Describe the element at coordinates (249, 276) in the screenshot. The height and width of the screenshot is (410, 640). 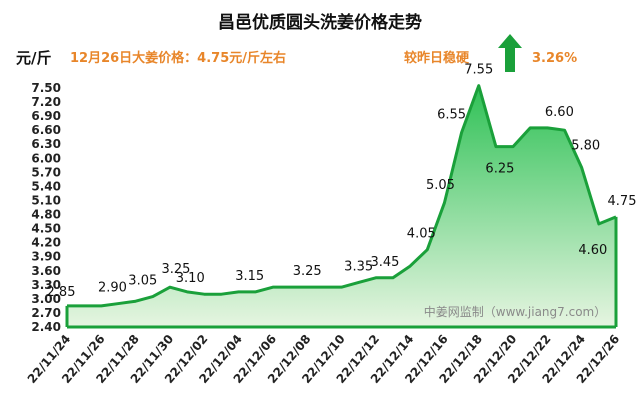
I see `data-label: 3.15` at that location.